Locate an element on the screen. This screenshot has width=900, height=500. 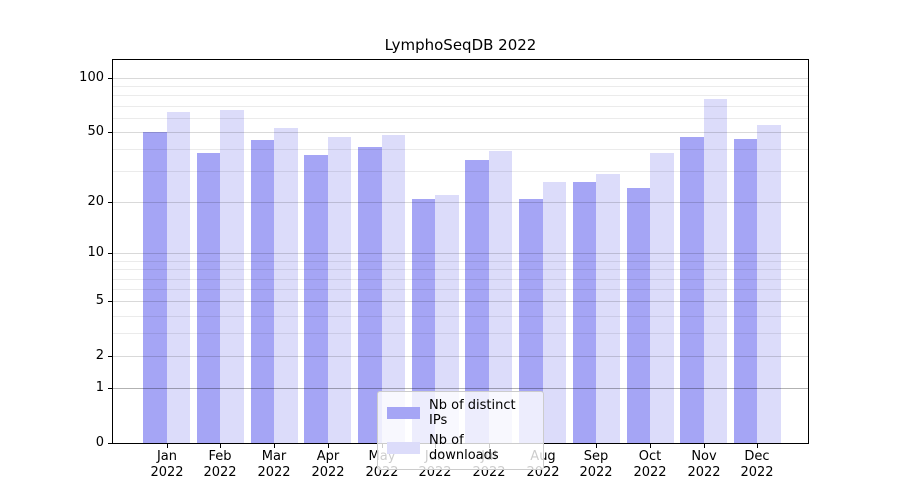
bar-downloads-jun is located at coordinates (447, 319).